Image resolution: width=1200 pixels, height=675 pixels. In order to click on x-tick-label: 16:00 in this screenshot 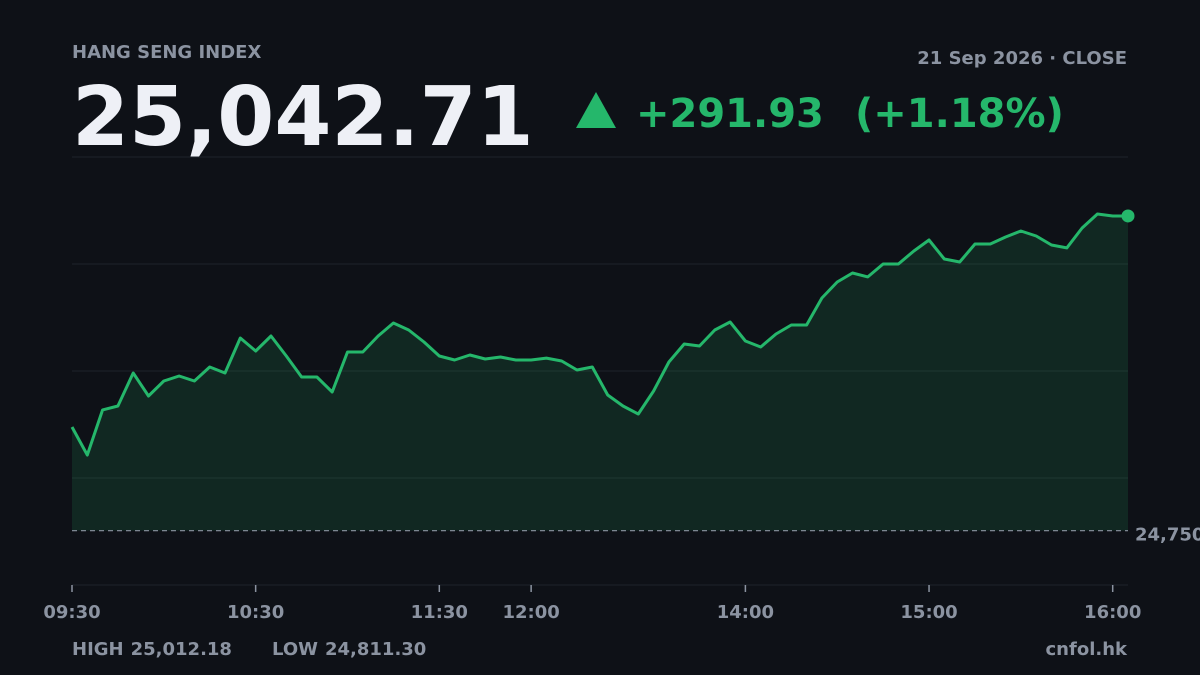, I will do `click(1112, 612)`.